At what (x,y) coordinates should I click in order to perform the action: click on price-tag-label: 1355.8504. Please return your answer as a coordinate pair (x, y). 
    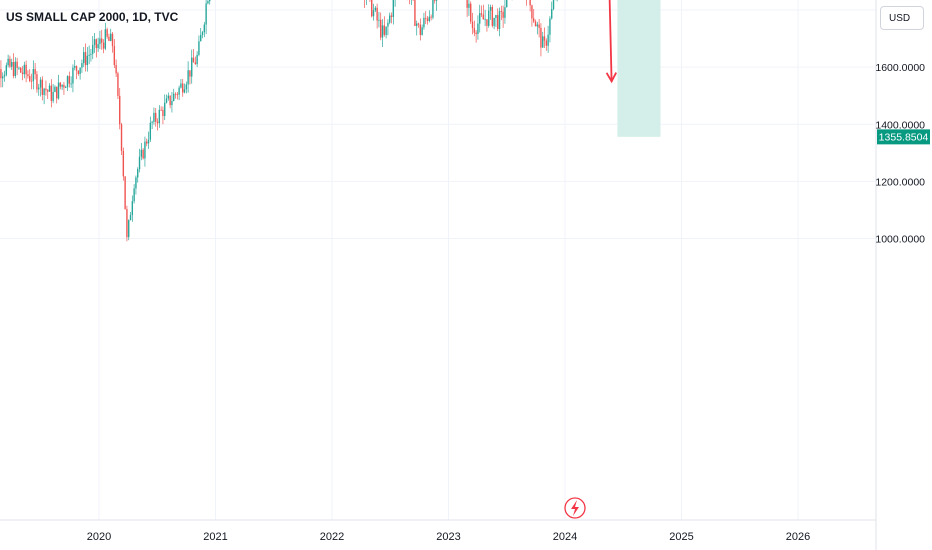
    Looking at the image, I should click on (904, 137).